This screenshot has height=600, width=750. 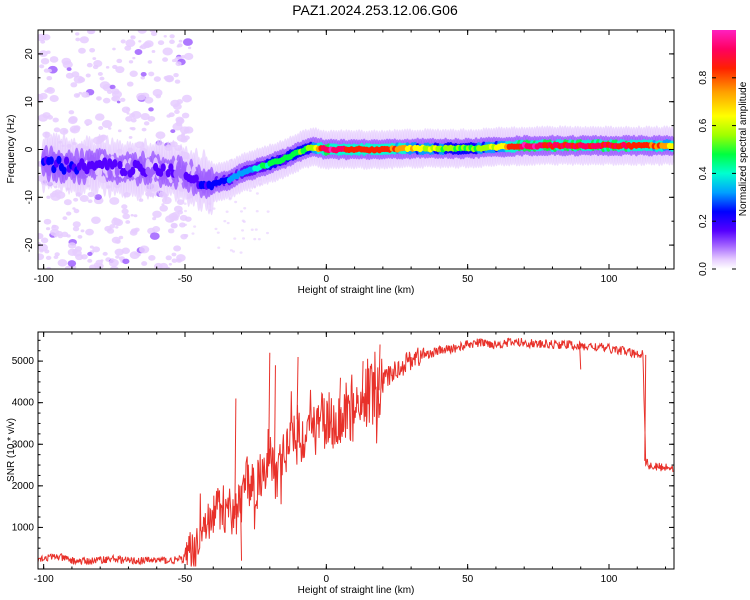 What do you see at coordinates (29, 244) in the screenshot?
I see `spectrogram-ytick-label: -20` at bounding box center [29, 244].